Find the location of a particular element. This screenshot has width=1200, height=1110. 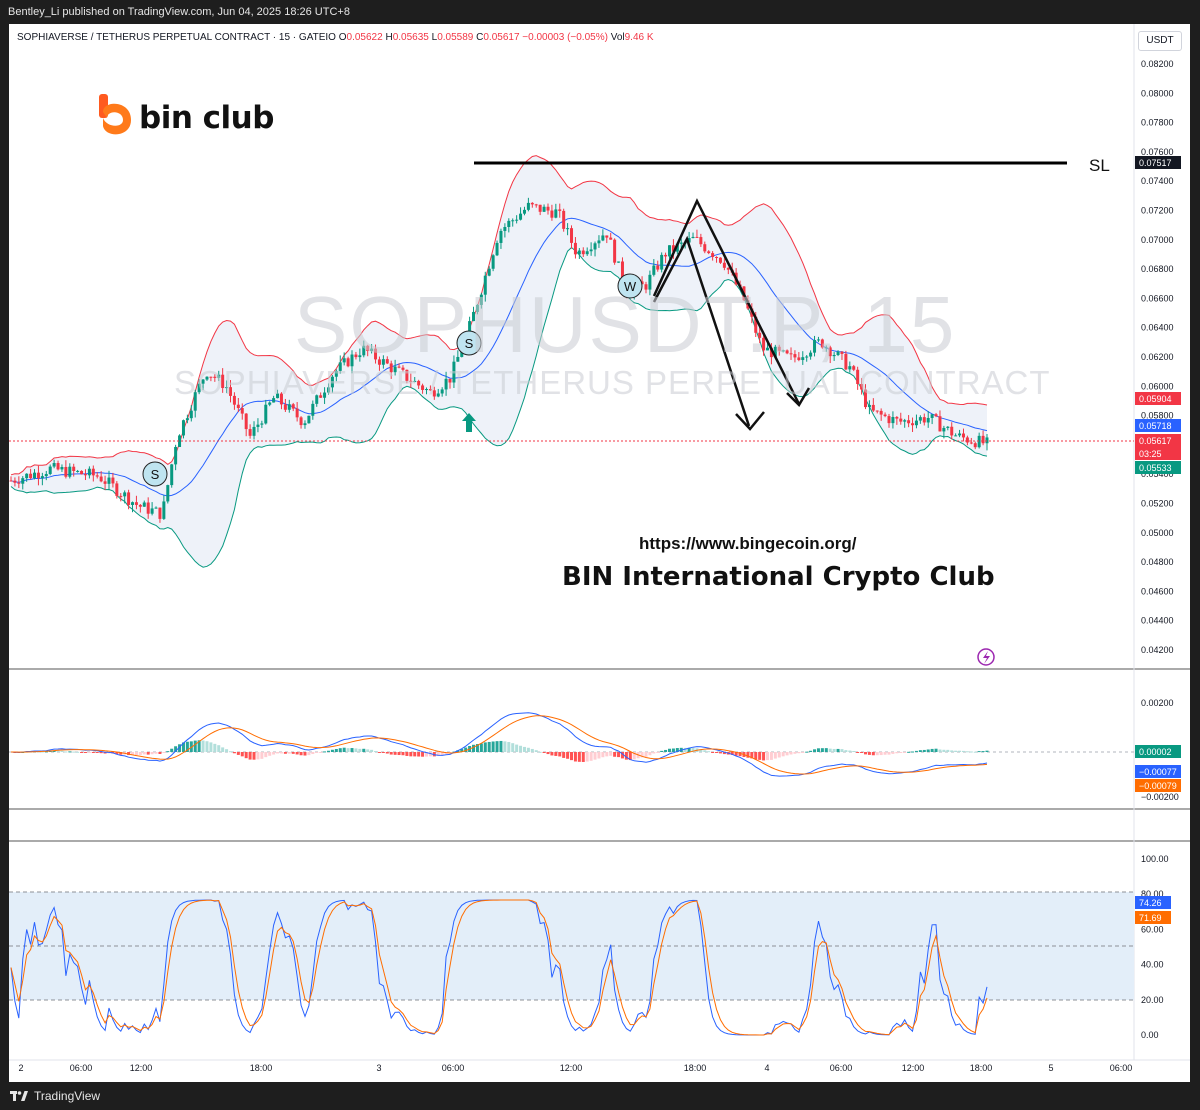

tradingview-logo: TradingView is located at coordinates (55, 1096).